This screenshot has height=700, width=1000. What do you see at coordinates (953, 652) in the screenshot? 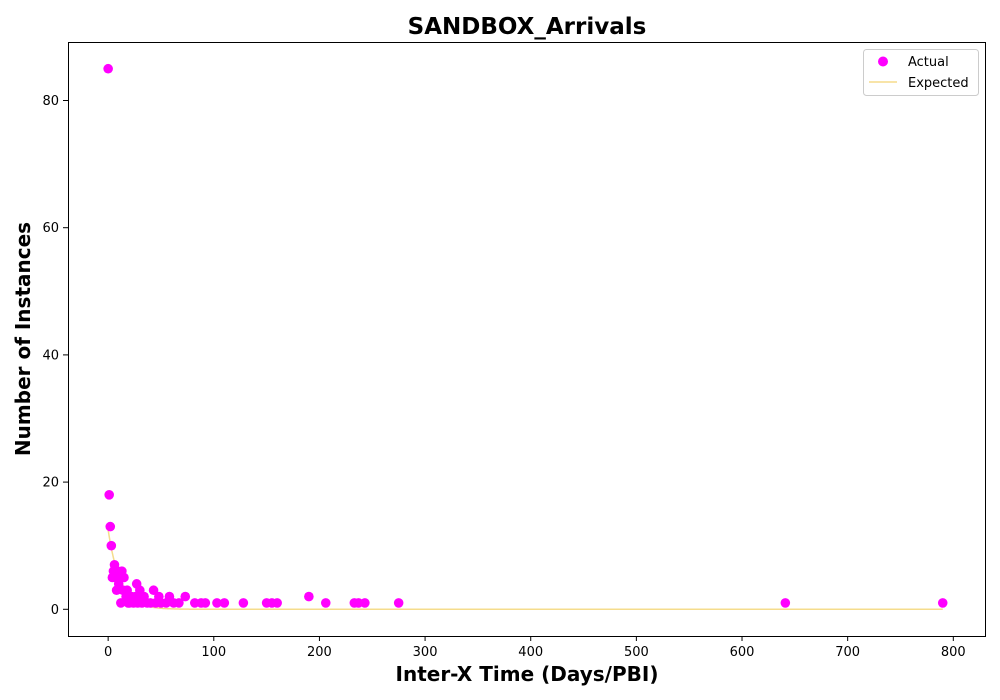
I see `x-tick-label: 800` at bounding box center [953, 652].